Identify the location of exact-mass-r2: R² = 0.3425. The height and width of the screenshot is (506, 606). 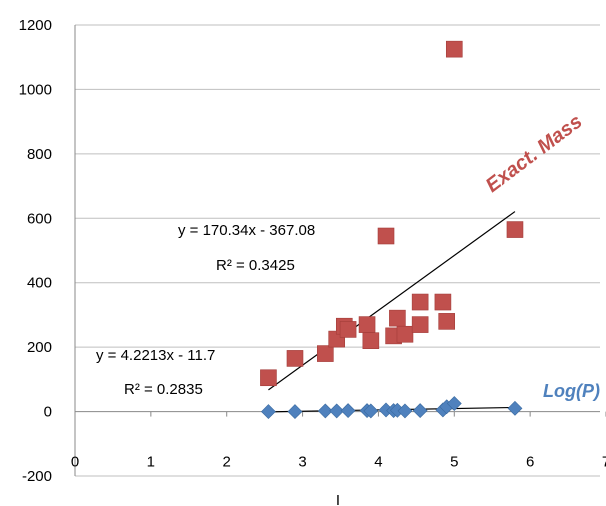
(255, 265).